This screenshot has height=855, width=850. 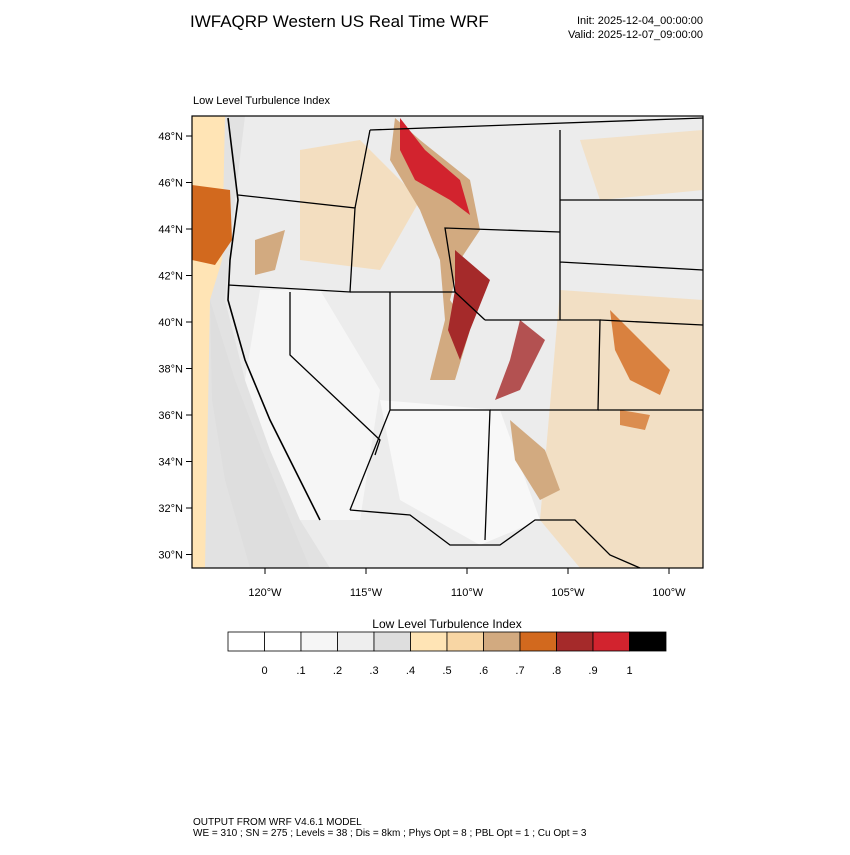 What do you see at coordinates (170, 370) in the screenshot?
I see `lat-label: 38°N` at bounding box center [170, 370].